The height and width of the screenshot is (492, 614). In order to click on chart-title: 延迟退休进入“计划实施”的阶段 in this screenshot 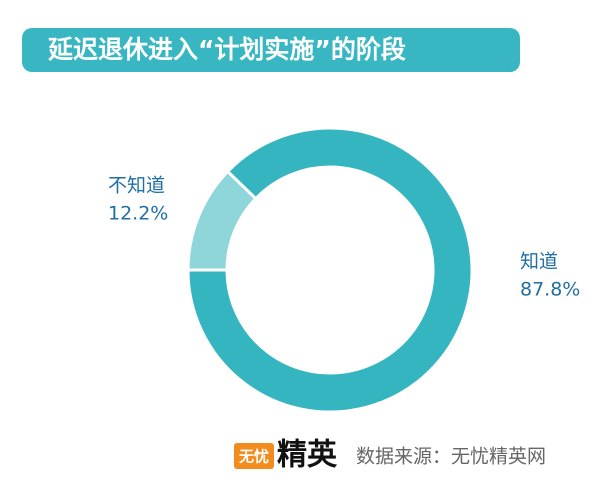, I will do `click(226, 49)`.